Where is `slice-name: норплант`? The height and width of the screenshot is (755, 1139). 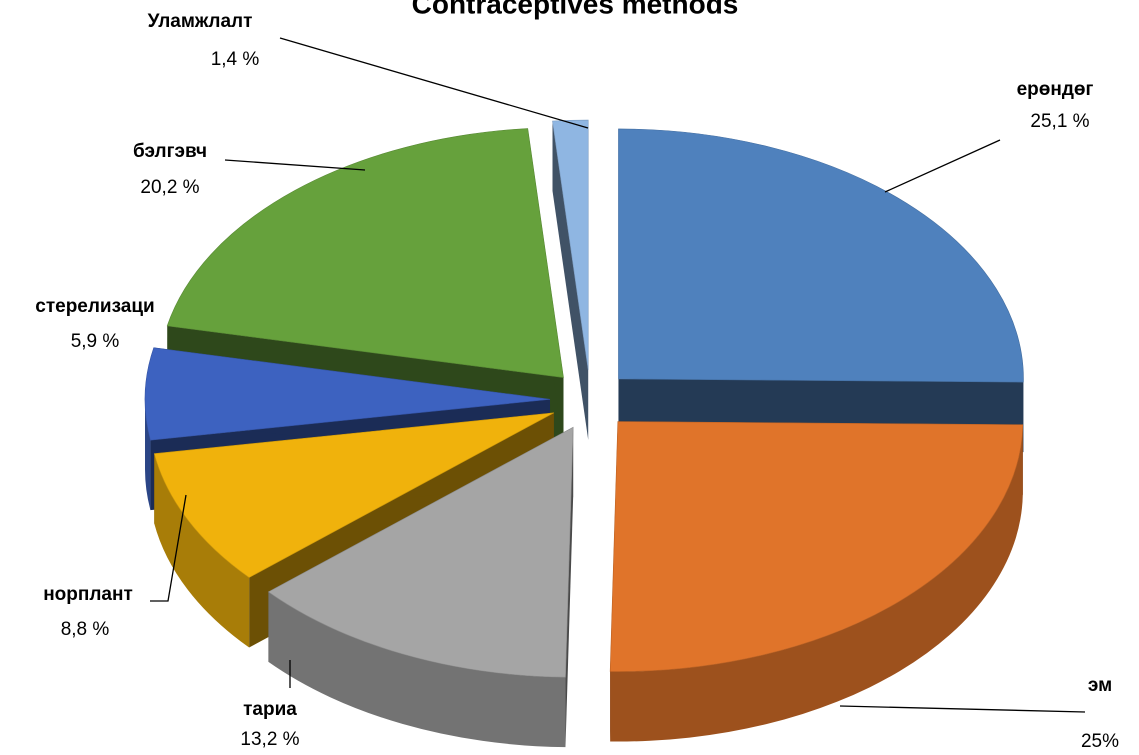
slice-name: норплант is located at coordinates (88, 594).